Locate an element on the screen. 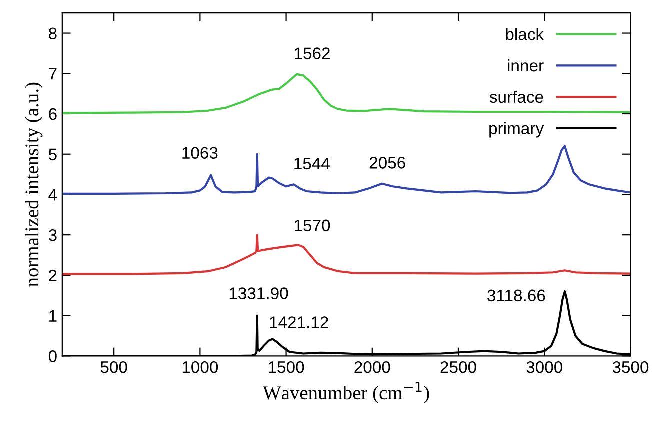 This screenshot has height=437, width=657. legend-label: inner is located at coordinates (526, 65).